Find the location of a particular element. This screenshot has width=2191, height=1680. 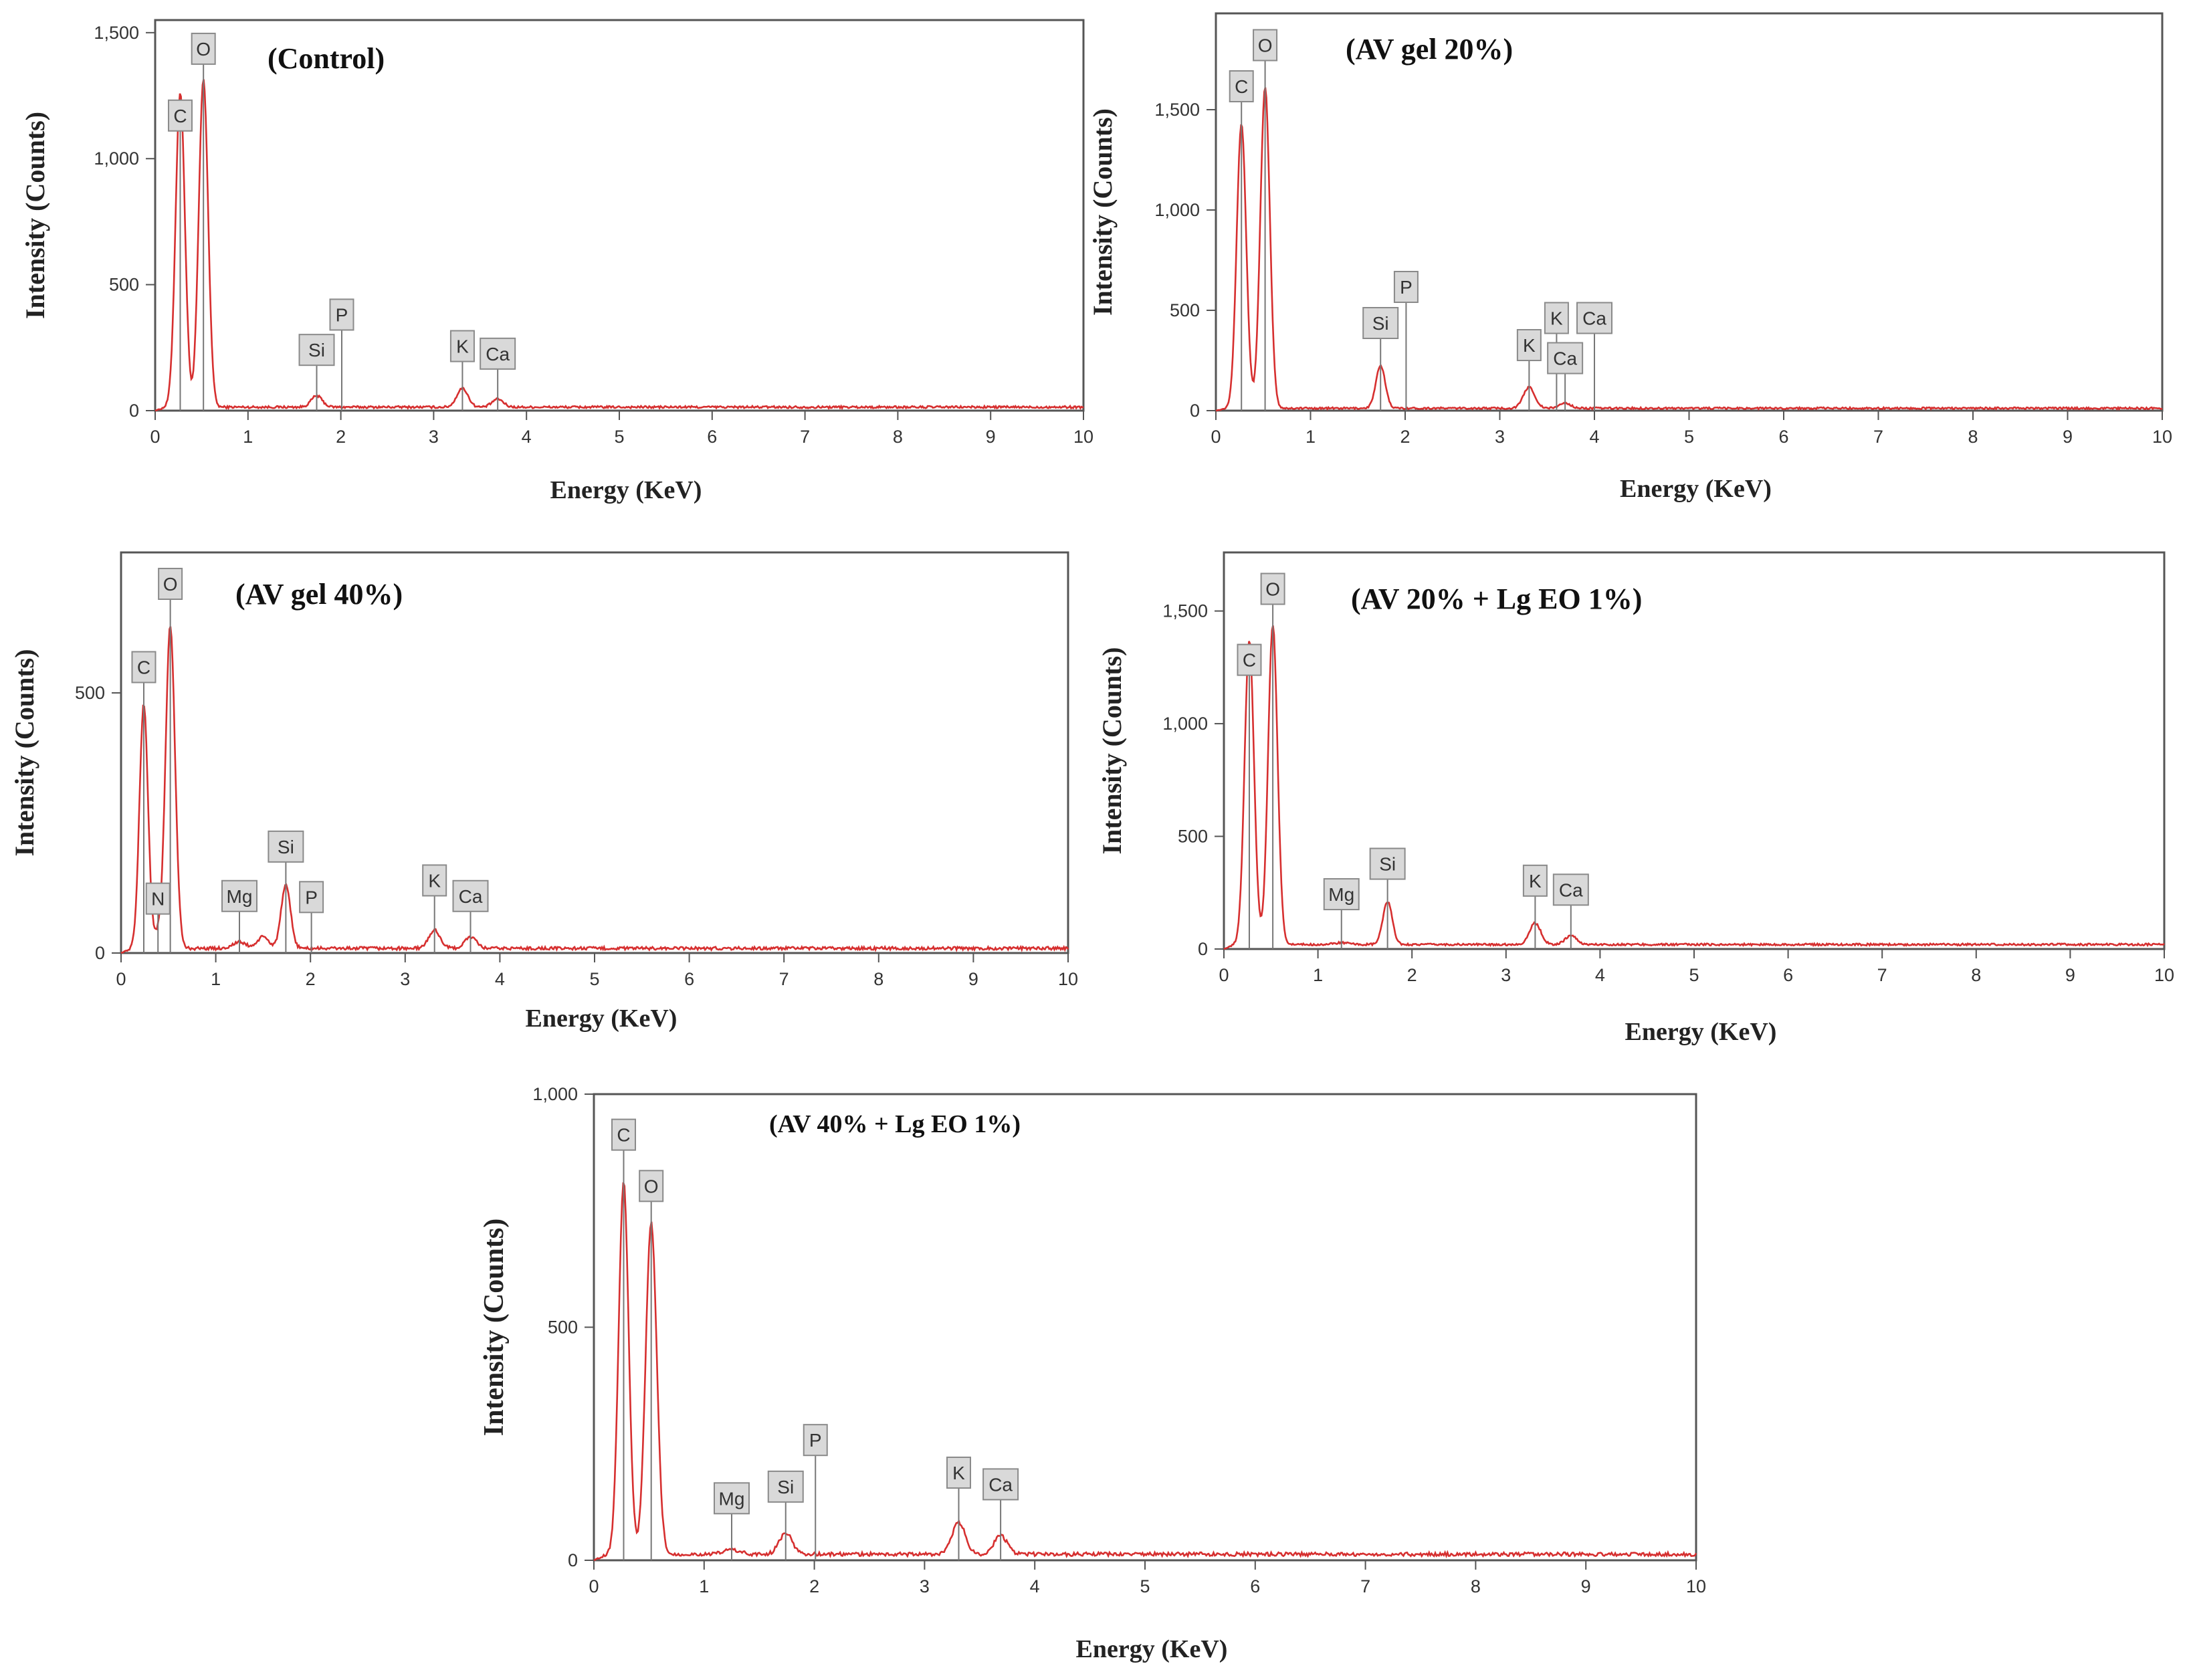

peak-label-mg: Mg is located at coordinates (1341, 913).